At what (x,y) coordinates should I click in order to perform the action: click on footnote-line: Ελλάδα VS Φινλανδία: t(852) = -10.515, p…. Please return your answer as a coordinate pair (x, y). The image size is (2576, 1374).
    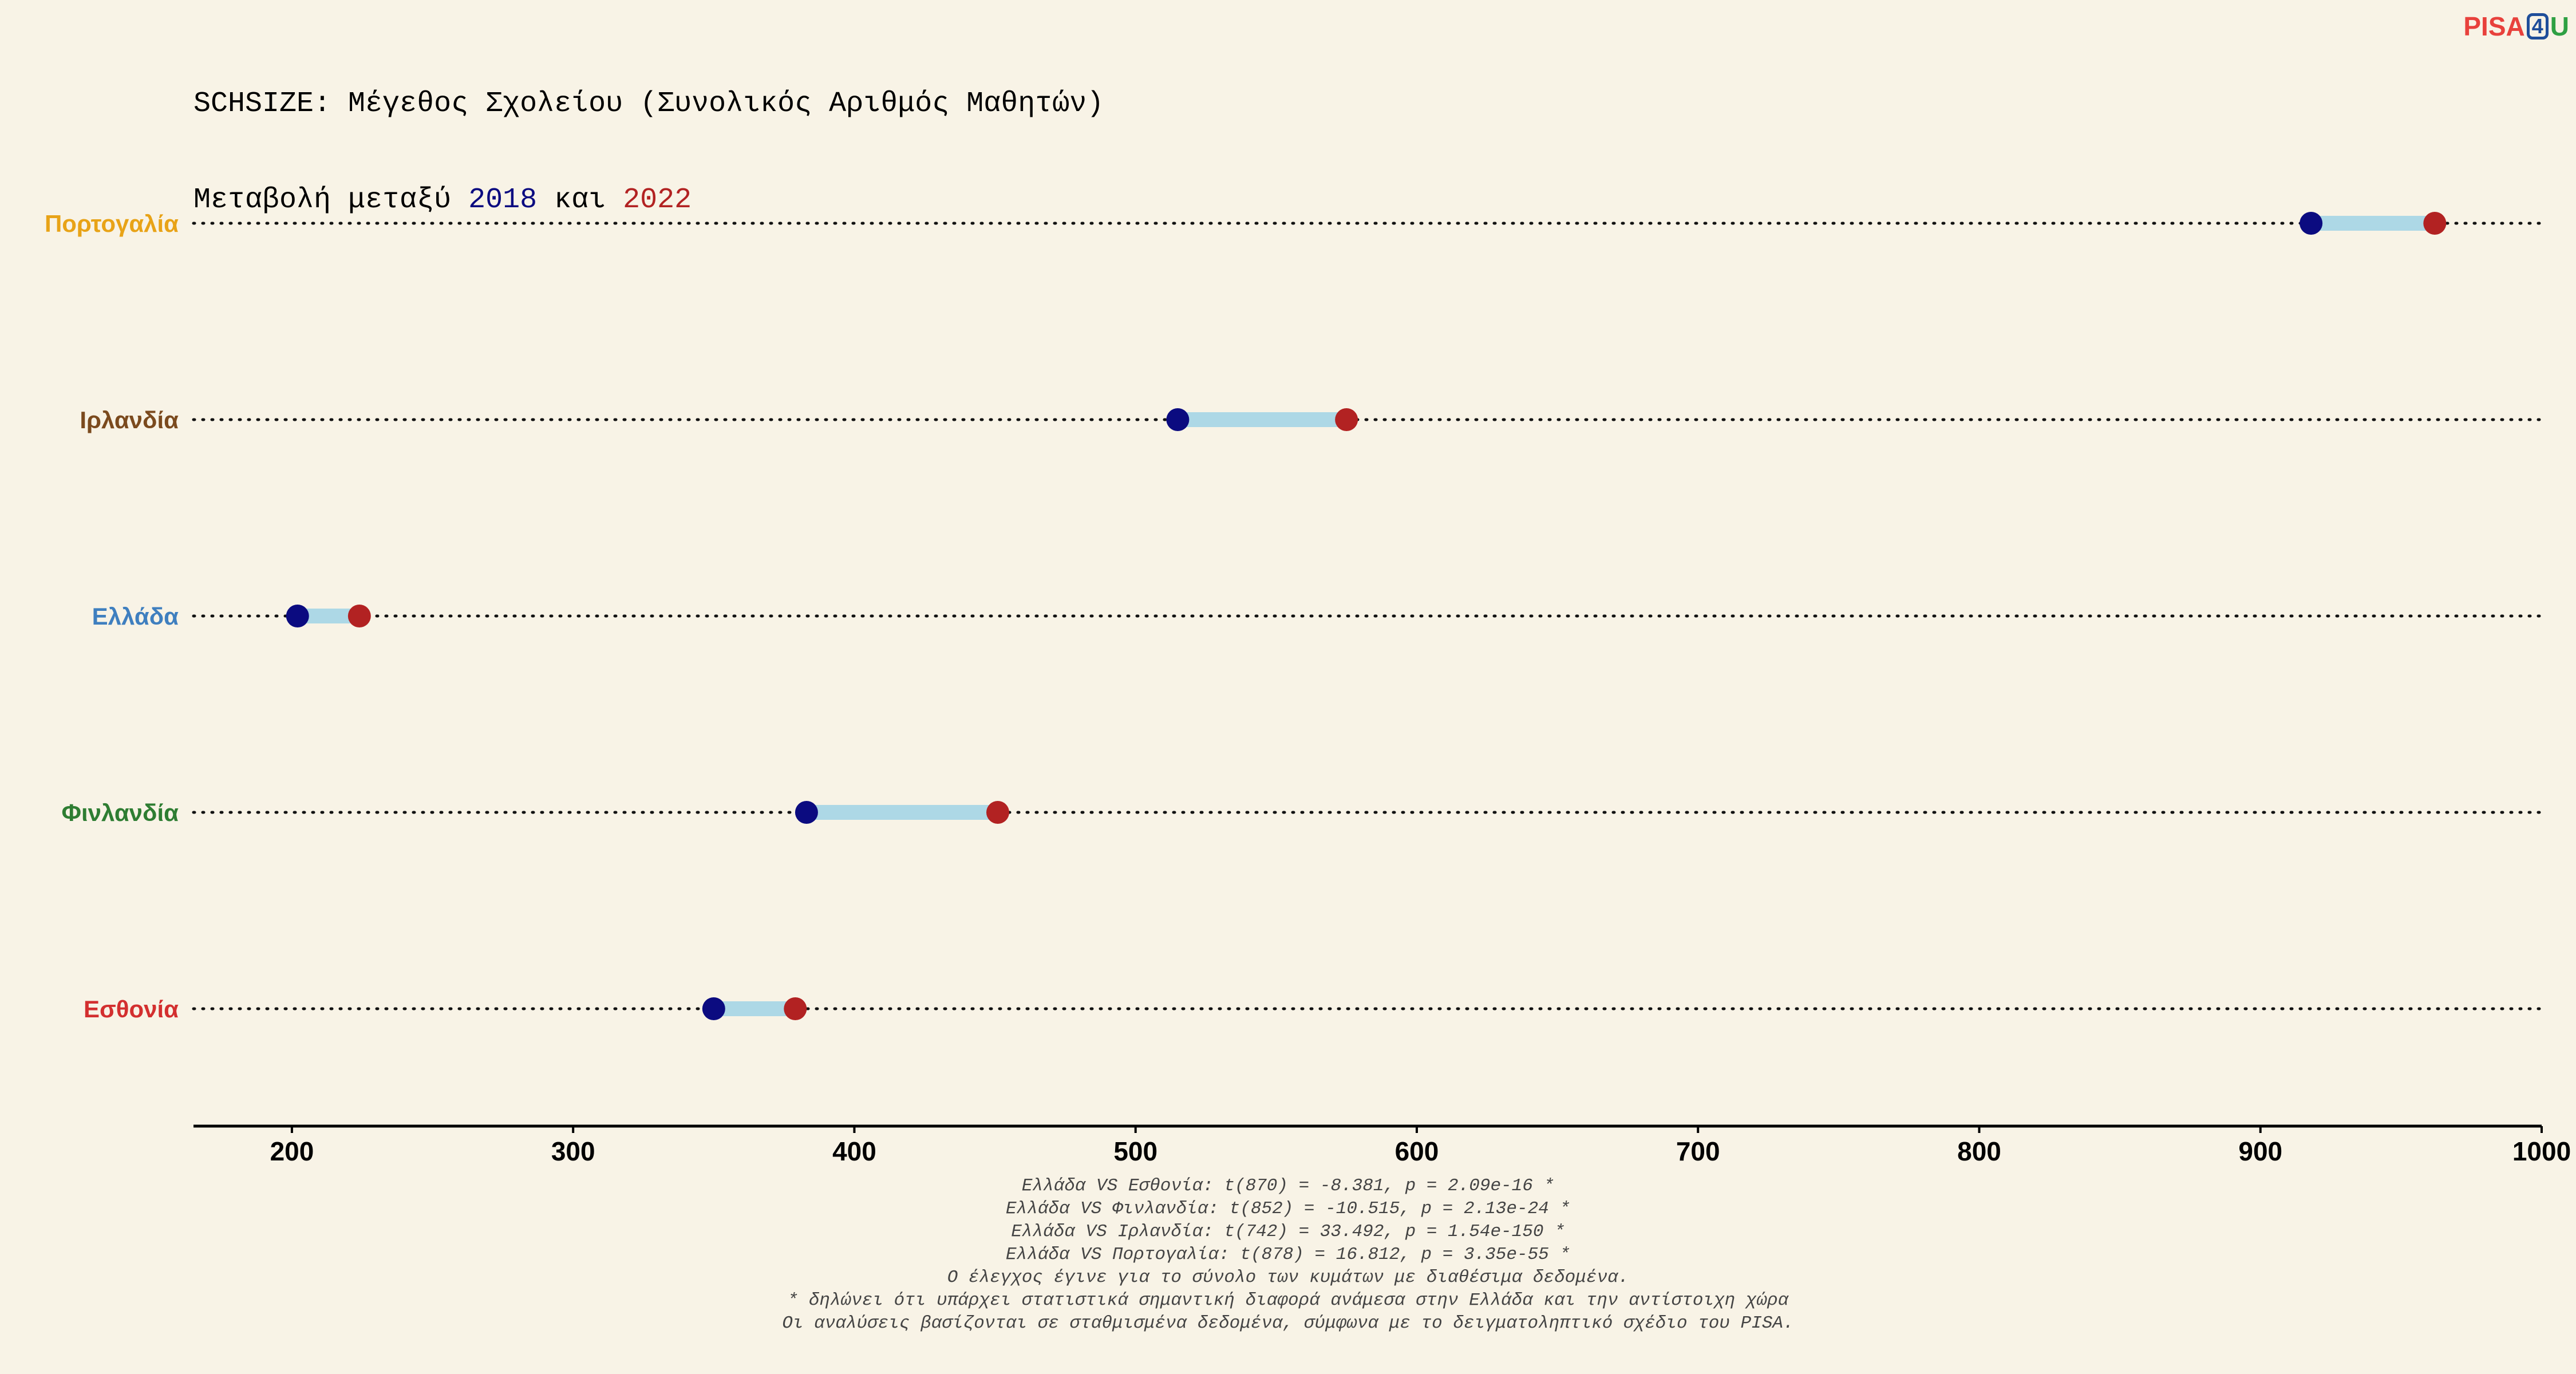
    Looking at the image, I should click on (1288, 1209).